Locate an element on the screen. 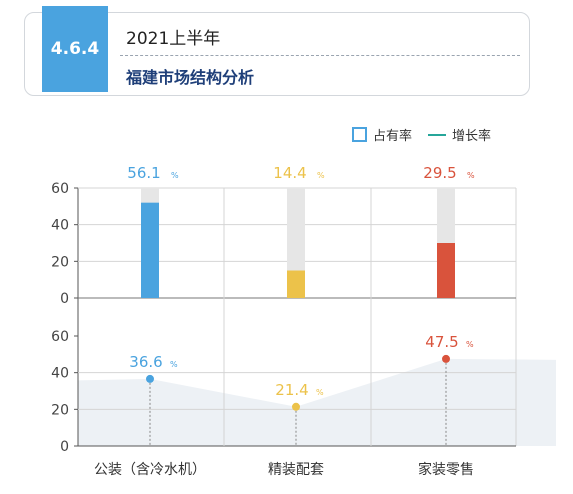 This screenshot has width=573, height=494. growth-data-label: 36.6 is located at coordinates (145, 362).